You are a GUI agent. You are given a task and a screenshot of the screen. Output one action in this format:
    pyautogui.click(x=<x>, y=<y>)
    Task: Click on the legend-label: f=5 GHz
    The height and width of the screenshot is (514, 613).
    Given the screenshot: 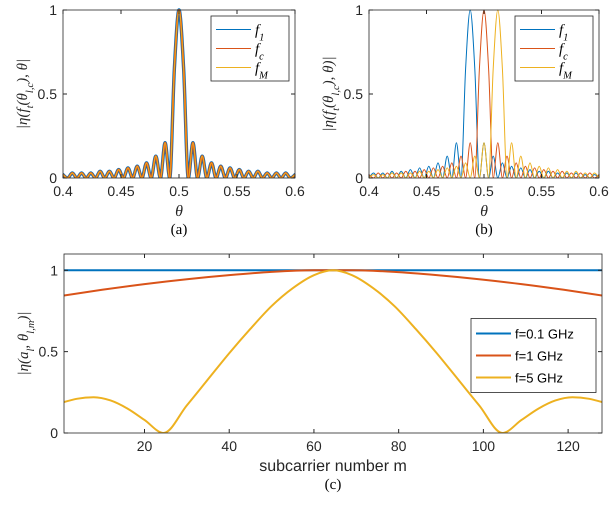 What is the action you would take?
    pyautogui.click(x=539, y=378)
    